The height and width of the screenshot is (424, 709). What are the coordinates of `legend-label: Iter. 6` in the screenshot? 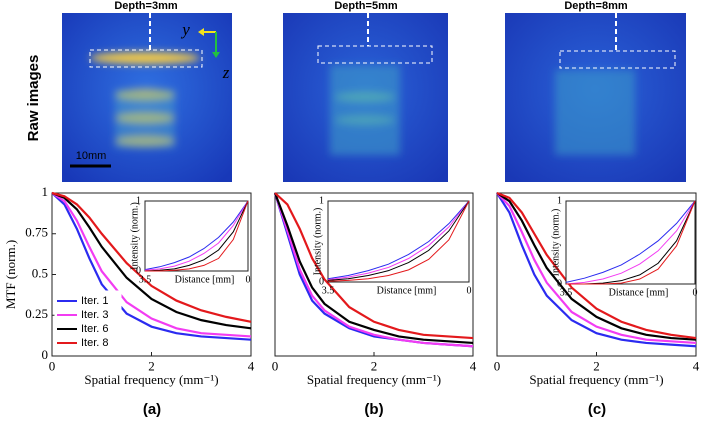 It's located at (95, 329).